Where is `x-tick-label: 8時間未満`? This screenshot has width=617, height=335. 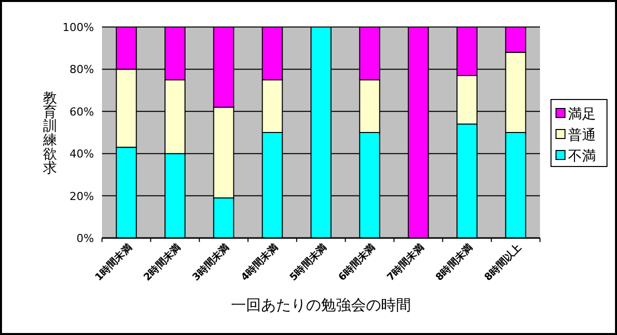
x-tick-label: 8時間未満 is located at coordinates (454, 263).